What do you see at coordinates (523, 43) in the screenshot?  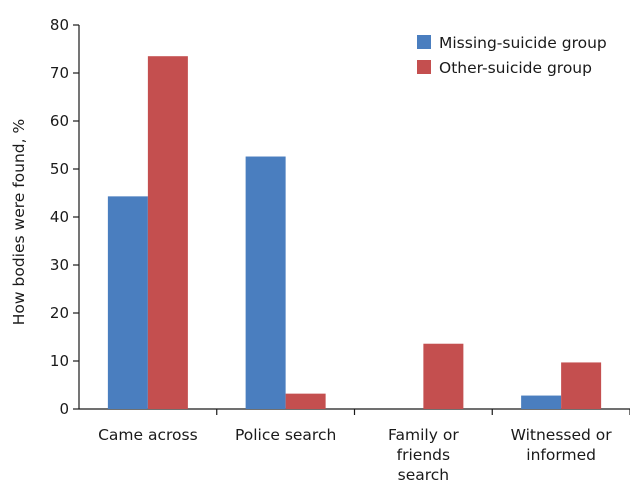 I see `legend-label: Missing-suicide group` at bounding box center [523, 43].